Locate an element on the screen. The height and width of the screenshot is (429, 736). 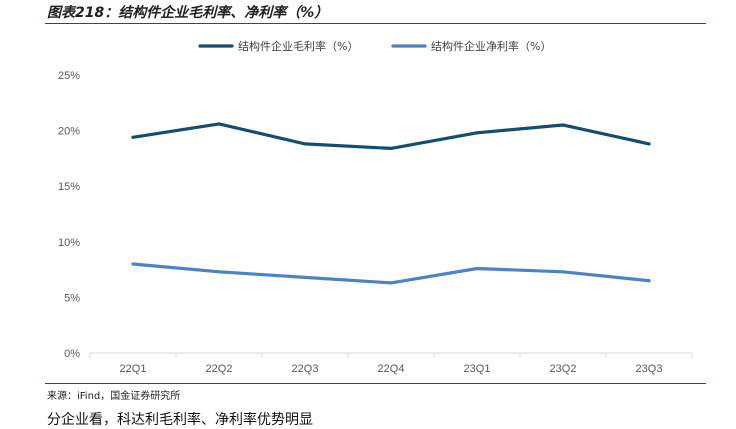
y-tick-label: 0% is located at coordinates (72, 354).